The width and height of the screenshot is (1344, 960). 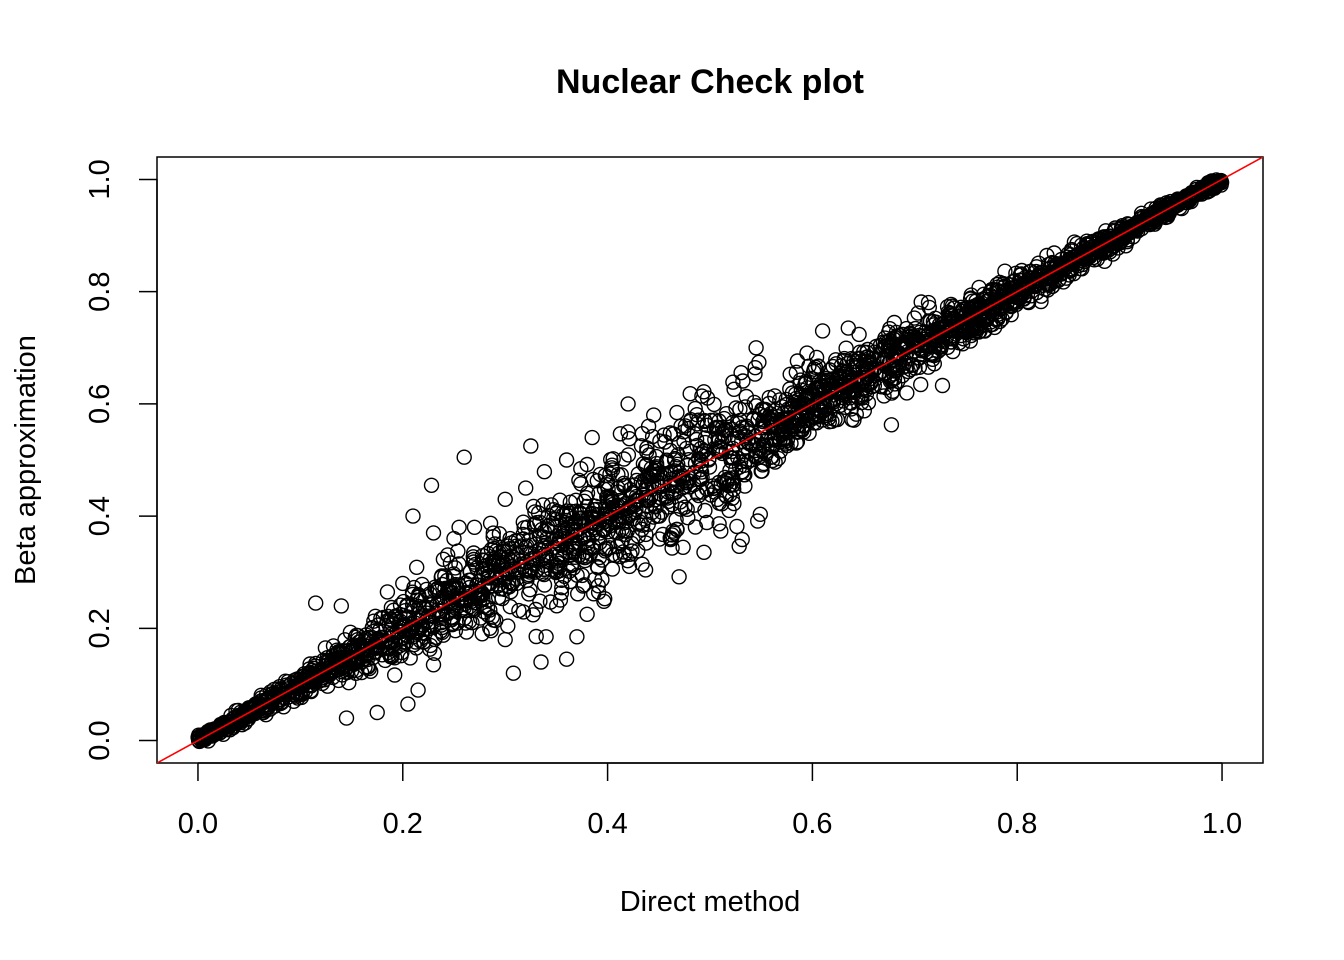 I want to click on x-tick-label: 1.0, so click(x=1222, y=824).